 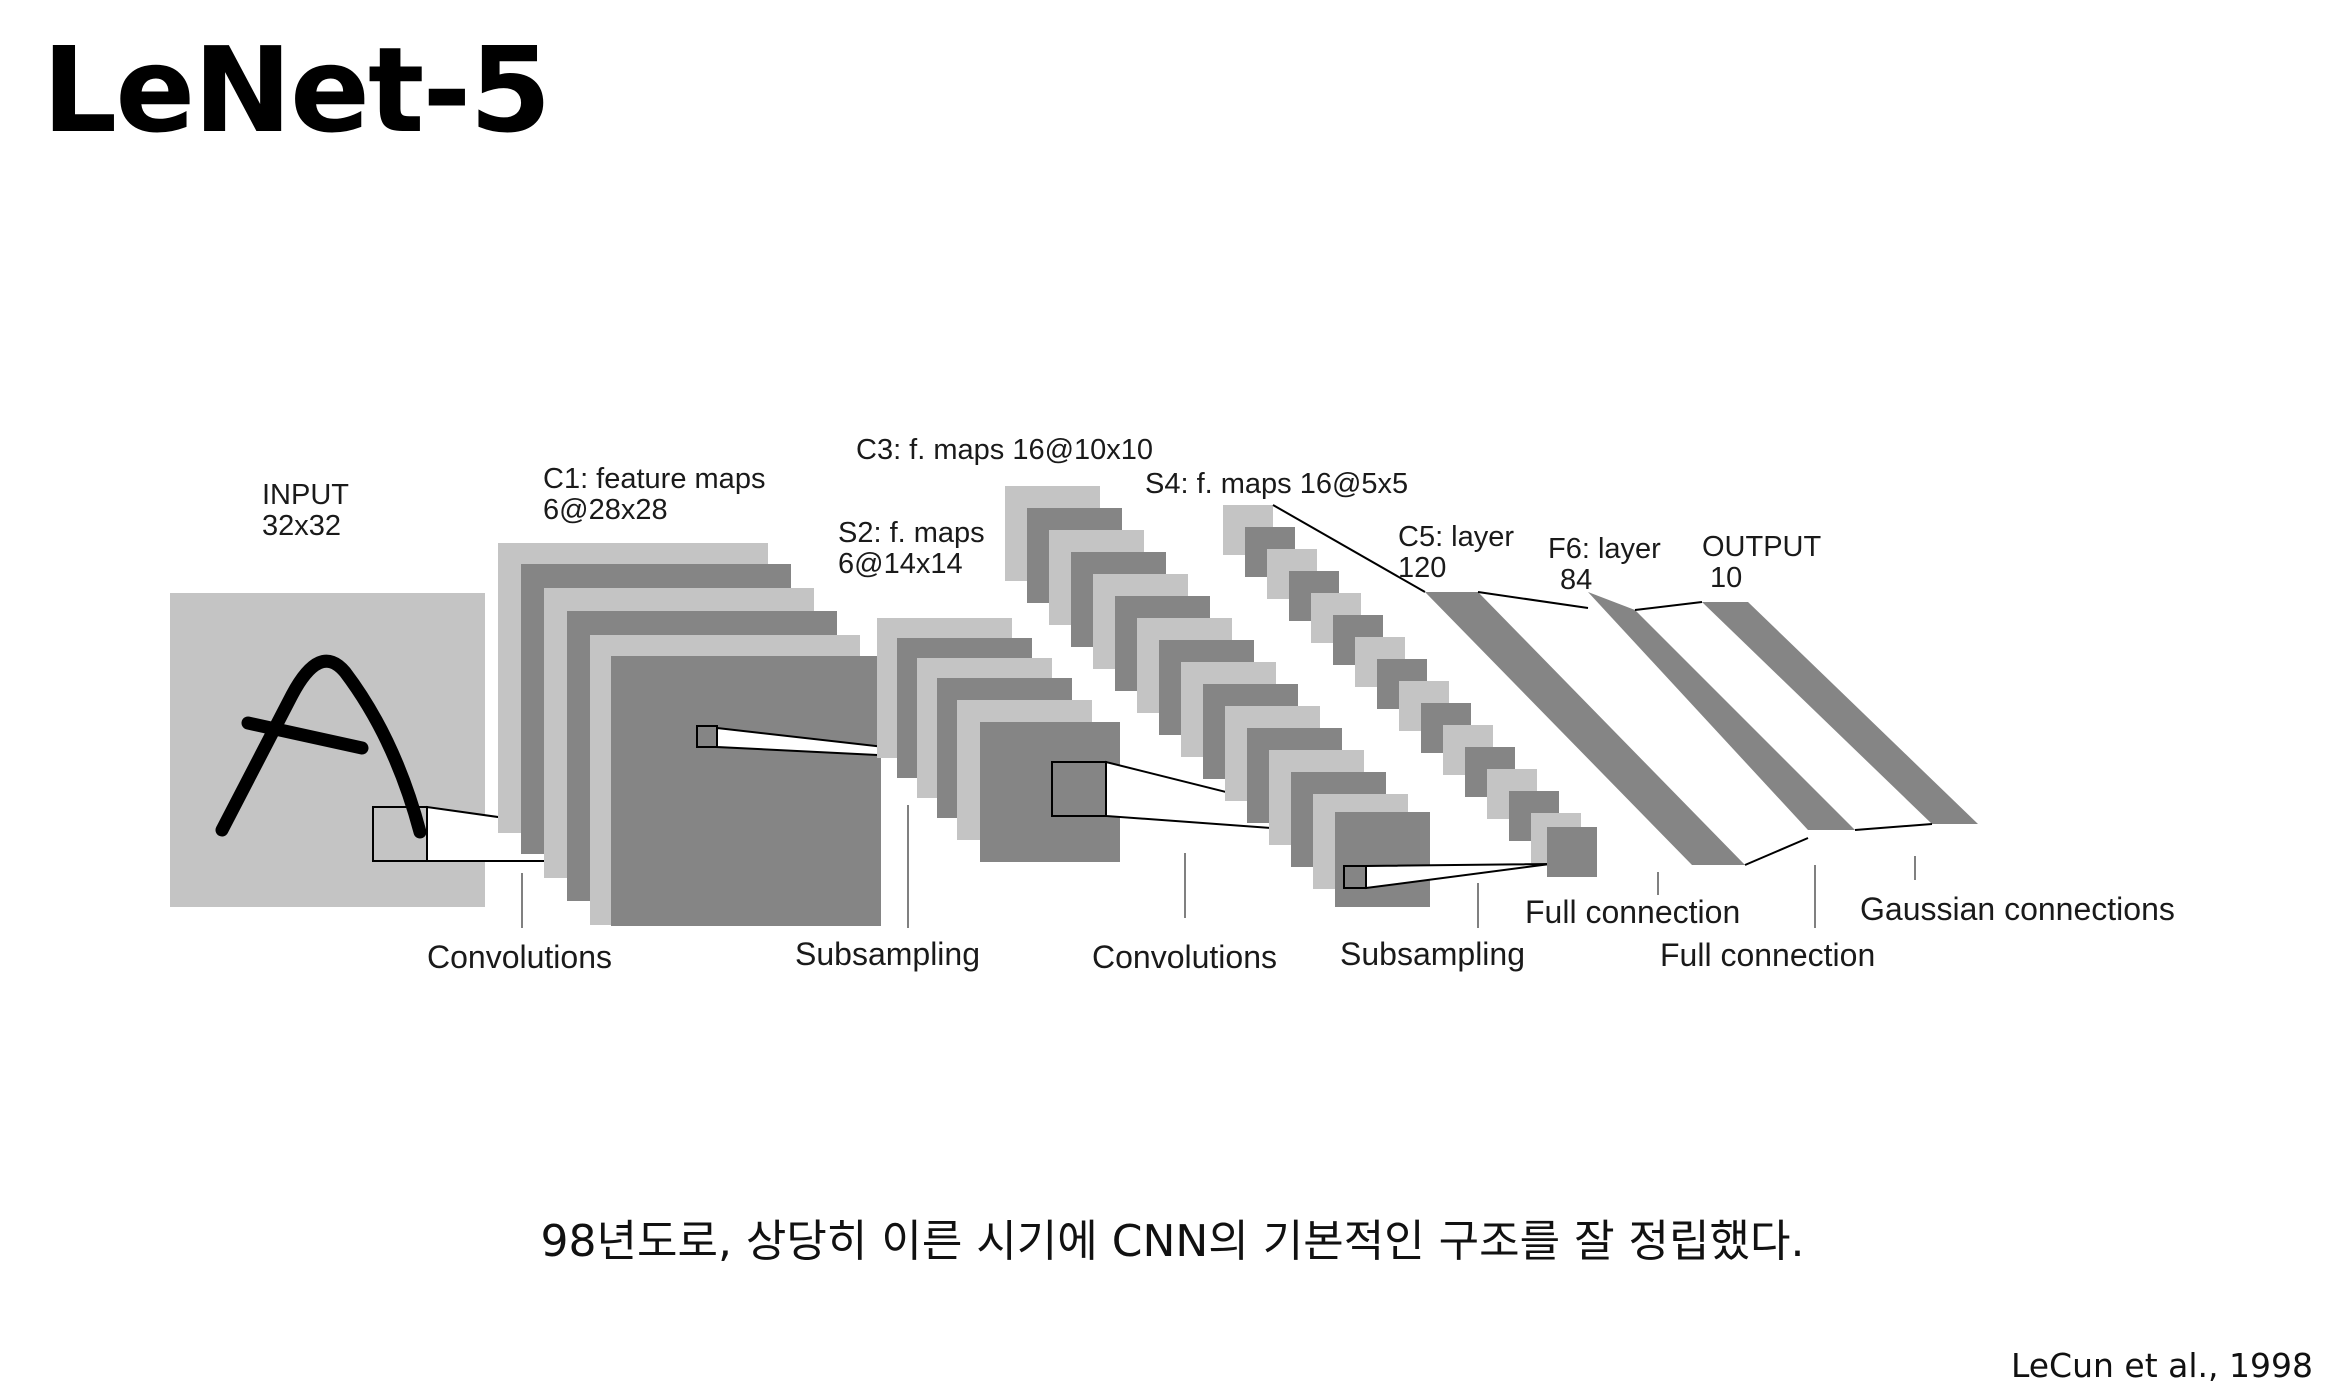 I want to click on output-layer, so click(x=1840, y=713).